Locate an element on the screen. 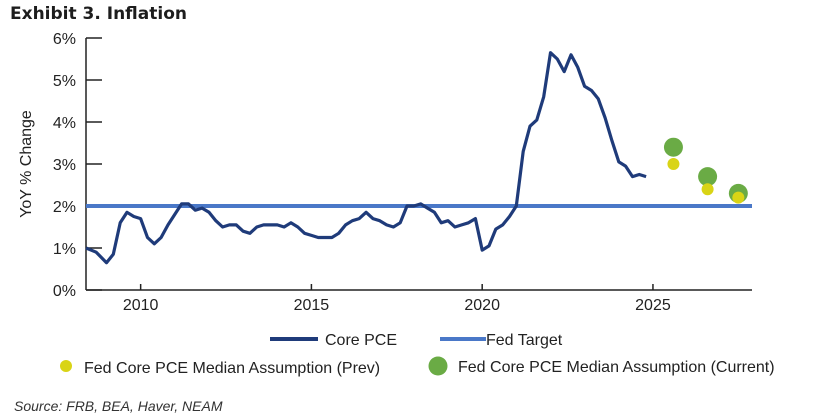 The width and height of the screenshot is (822, 418). source-note: Source: FRB, BEA, Haver, NEAM is located at coordinates (118, 406).